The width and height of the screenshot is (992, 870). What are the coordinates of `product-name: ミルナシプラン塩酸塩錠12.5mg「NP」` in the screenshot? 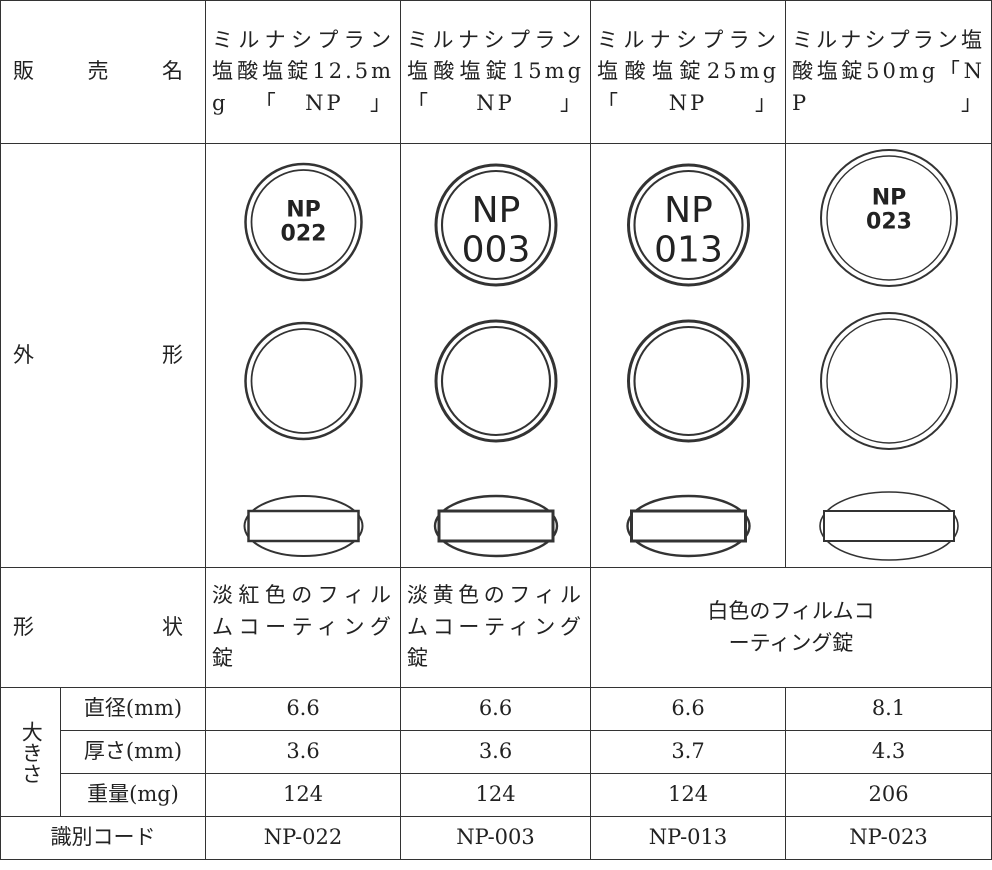 It's located at (303, 72).